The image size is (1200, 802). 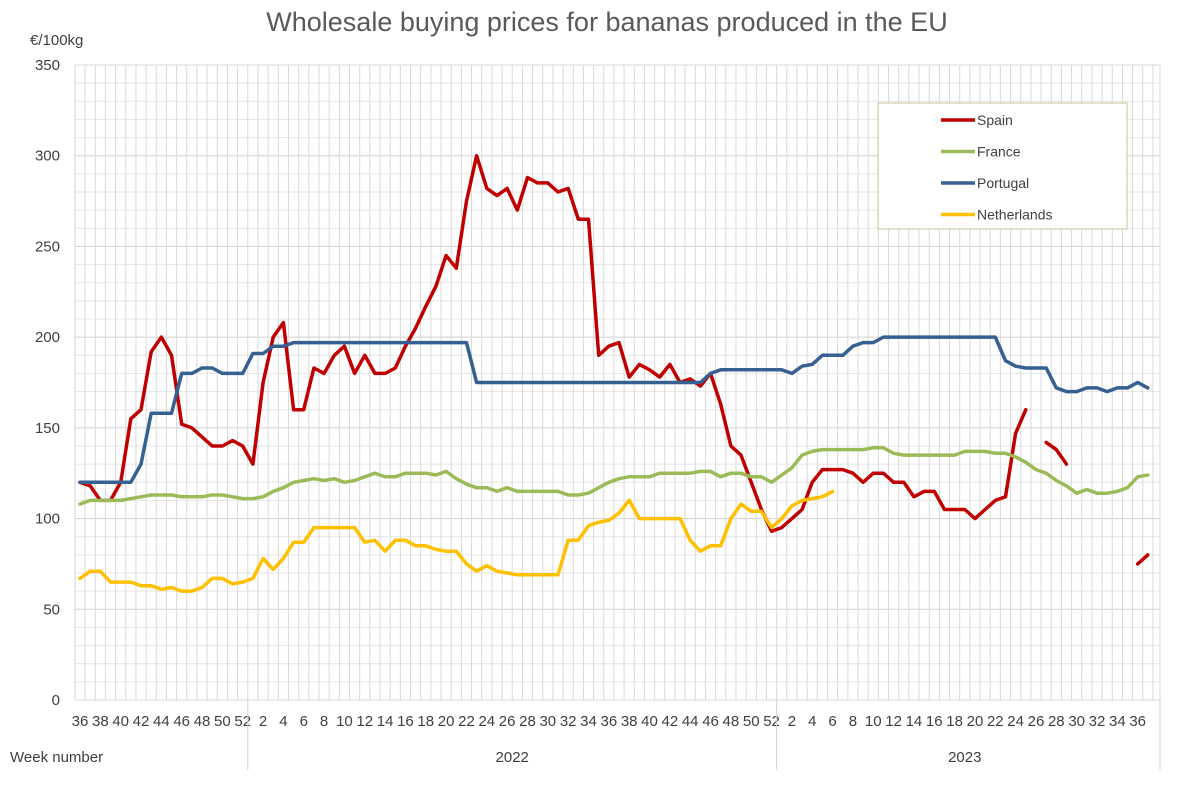 What do you see at coordinates (56, 40) in the screenshot?
I see `y-axis-label: €/100kg` at bounding box center [56, 40].